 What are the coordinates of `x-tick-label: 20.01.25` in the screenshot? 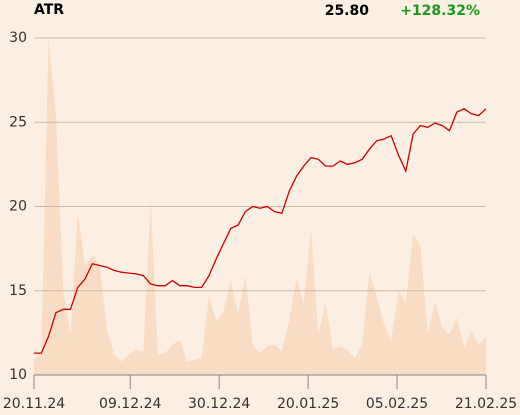 It's located at (308, 404).